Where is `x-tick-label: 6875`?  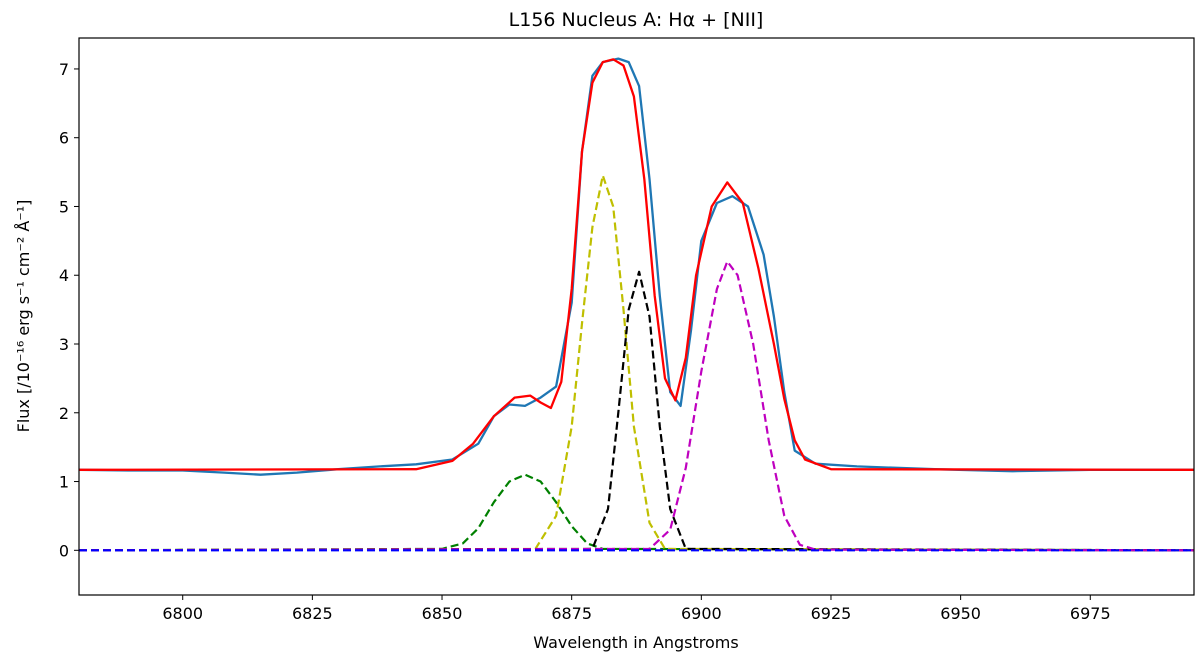 x-tick-label: 6875 is located at coordinates (571, 613).